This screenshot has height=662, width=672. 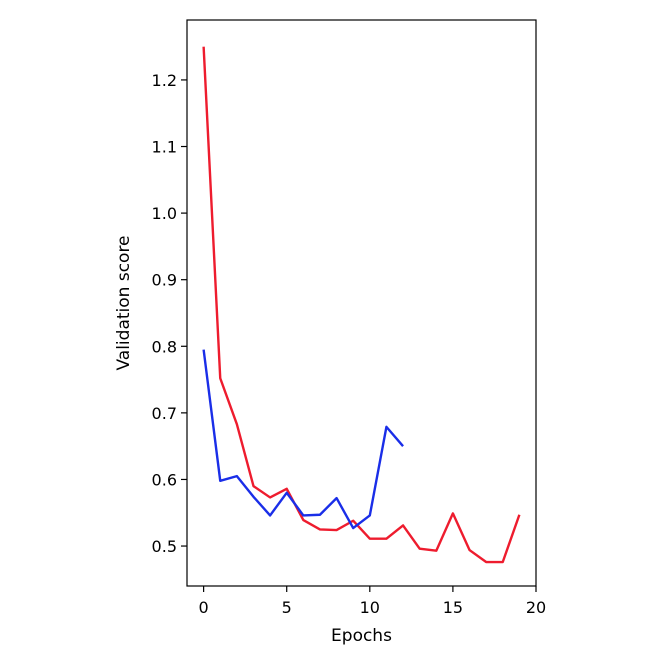 What do you see at coordinates (361, 636) in the screenshot?
I see `x-axis-label: Epochs` at bounding box center [361, 636].